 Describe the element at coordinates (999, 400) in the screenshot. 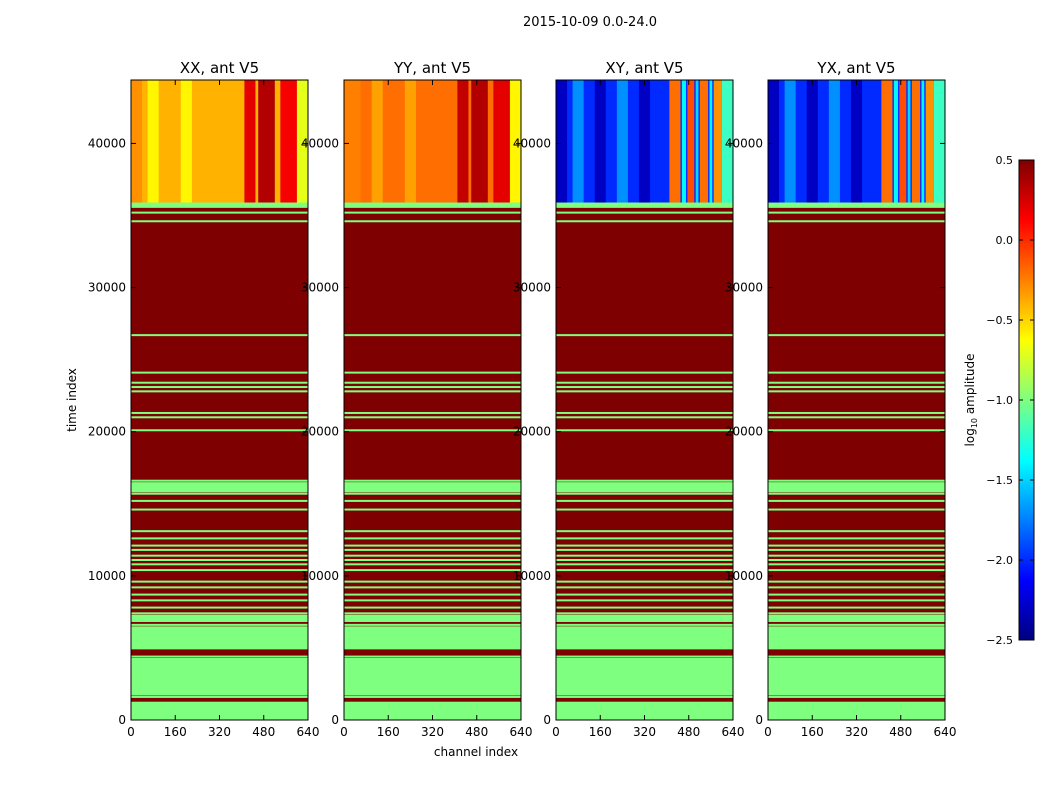

I see `colorbar-tick-label: −1.0` at that location.